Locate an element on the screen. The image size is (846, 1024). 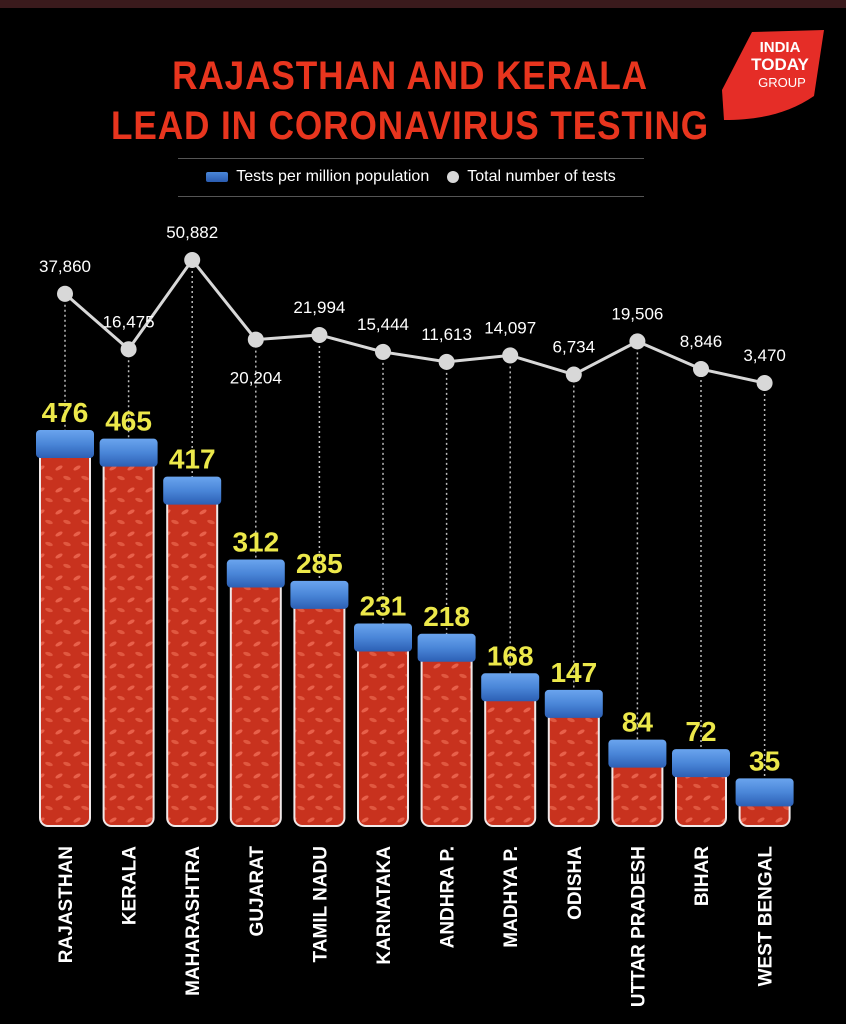
bar-value-label: 231 is located at coordinates (383, 606).